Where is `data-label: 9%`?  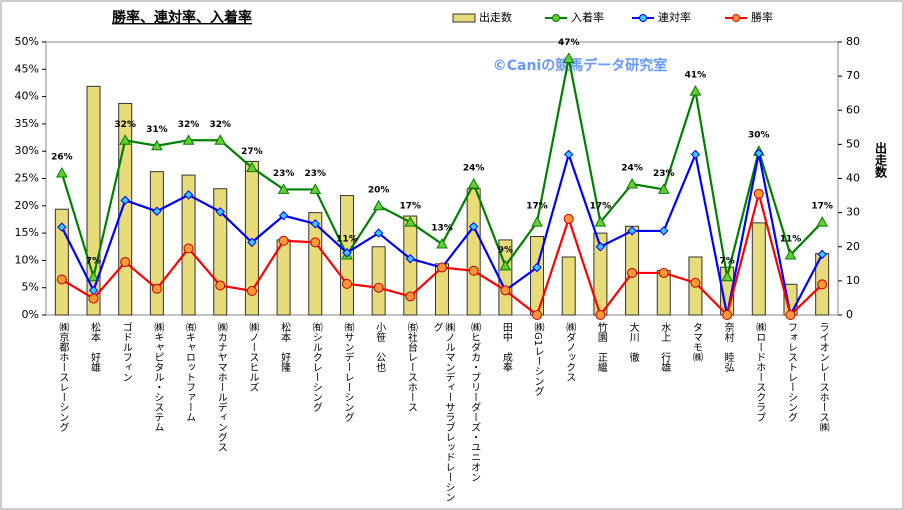
data-label: 9% is located at coordinates (505, 250).